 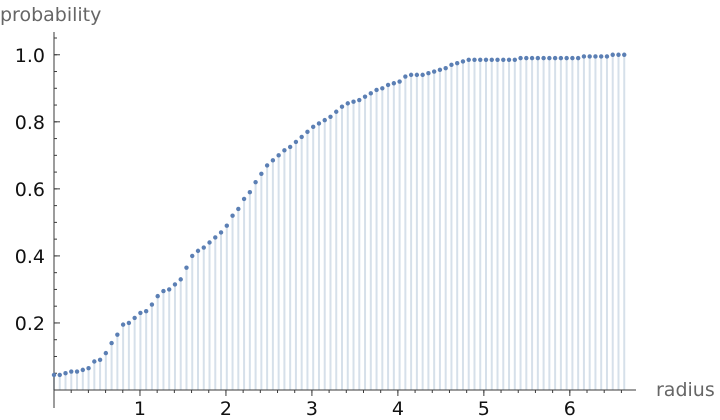 I want to click on x-tick-label: 1, so click(x=140, y=409).